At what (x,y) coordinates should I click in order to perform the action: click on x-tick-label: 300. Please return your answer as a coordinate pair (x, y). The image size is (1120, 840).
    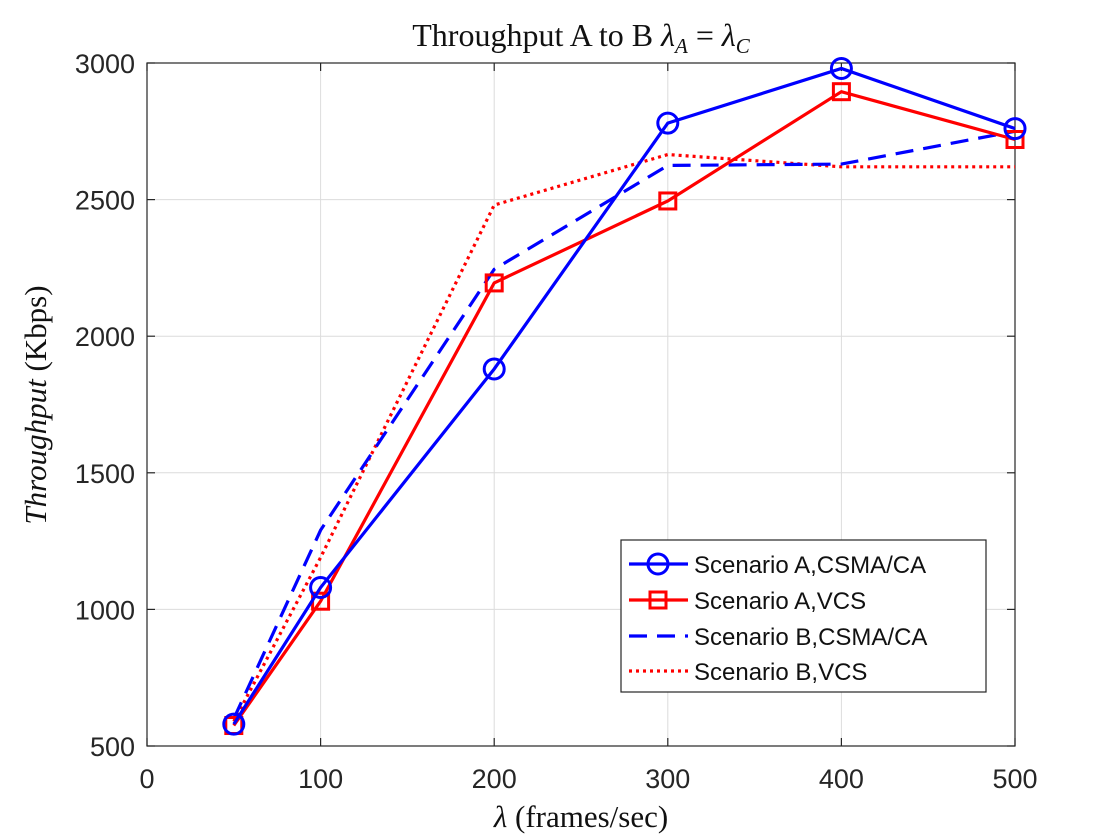
    Looking at the image, I should click on (667, 779).